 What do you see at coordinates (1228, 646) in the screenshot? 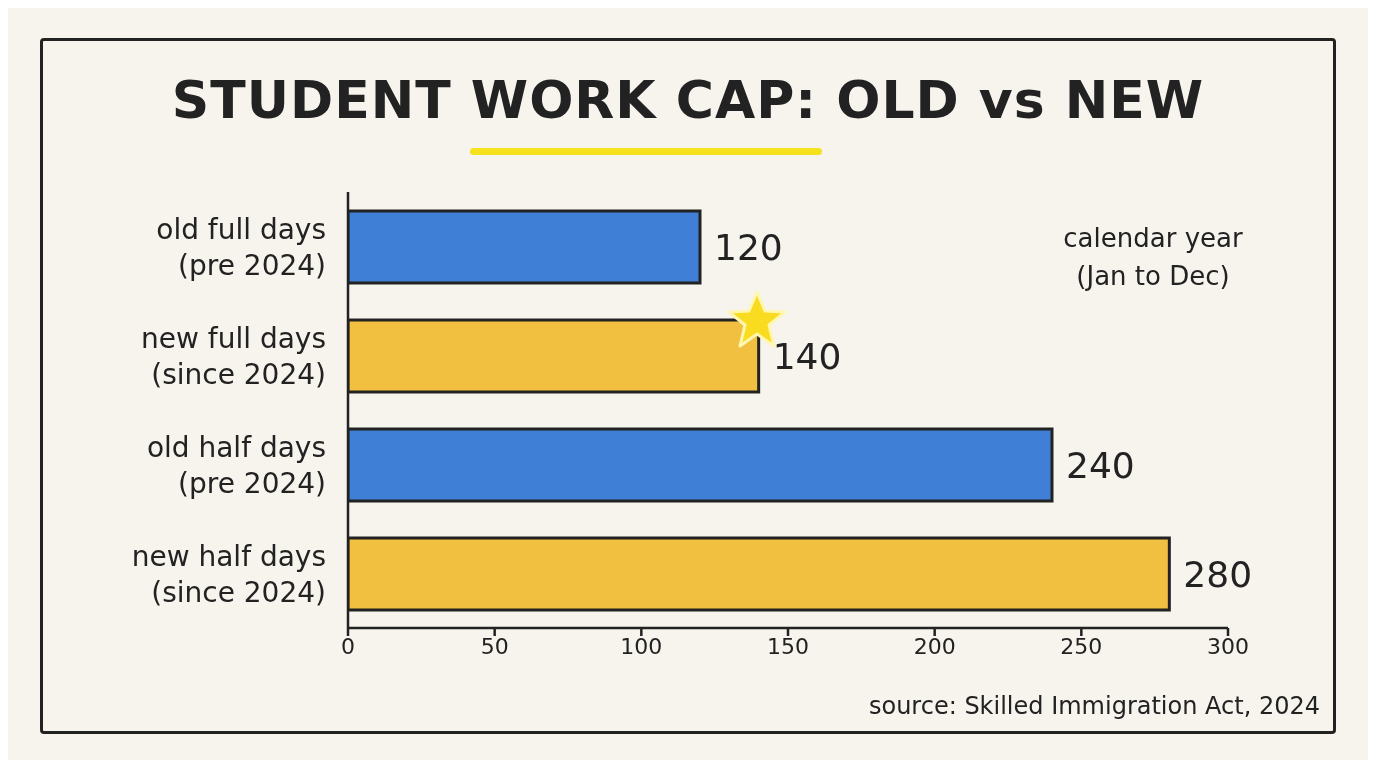
I see `x-tick-label: 300` at bounding box center [1228, 646].